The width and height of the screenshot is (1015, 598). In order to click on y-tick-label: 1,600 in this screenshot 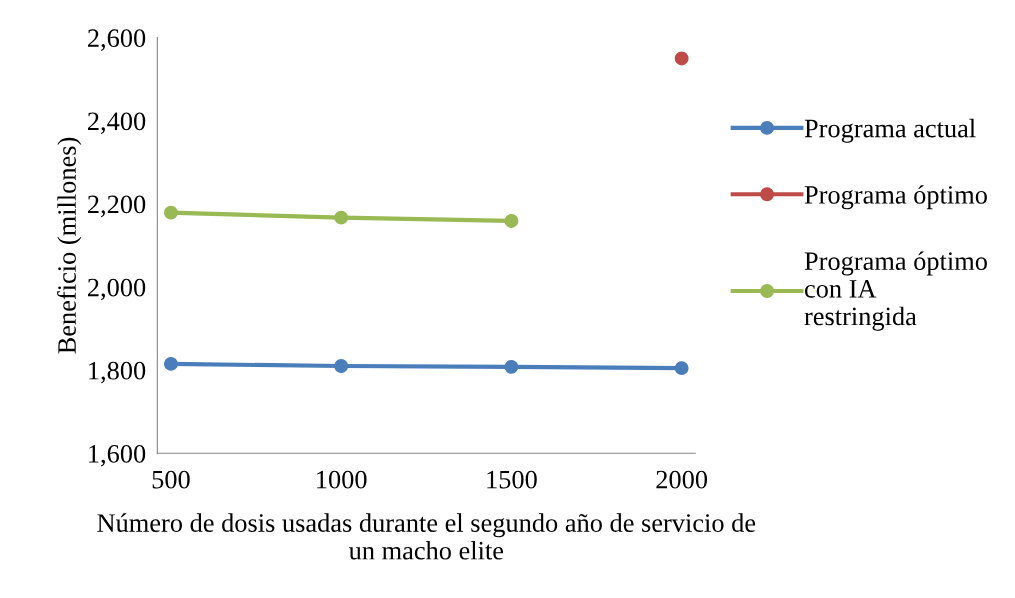, I will do `click(117, 455)`.